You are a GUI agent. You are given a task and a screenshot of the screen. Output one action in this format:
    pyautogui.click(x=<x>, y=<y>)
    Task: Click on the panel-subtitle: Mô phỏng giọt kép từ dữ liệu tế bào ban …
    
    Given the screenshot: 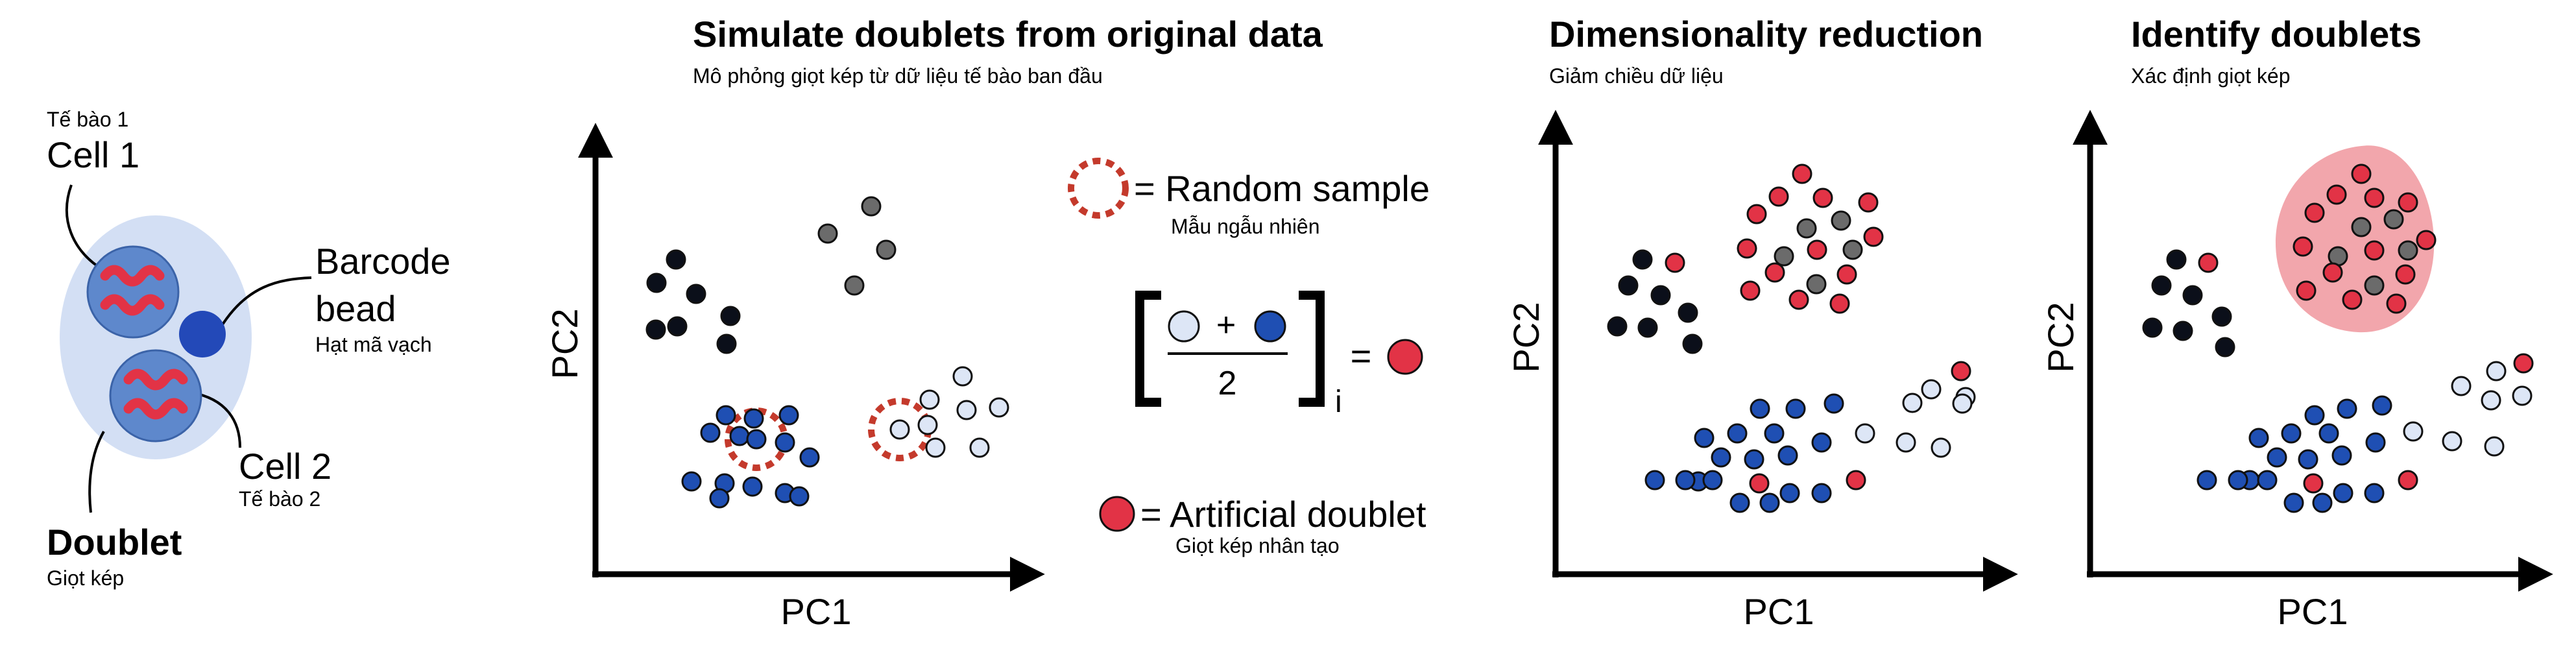 What is the action you would take?
    pyautogui.click(x=898, y=76)
    